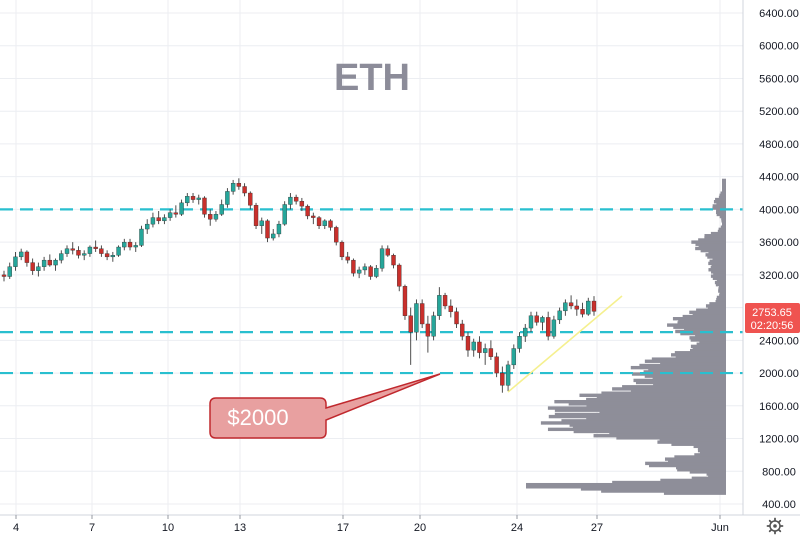 Image resolution: width=800 pixels, height=537 pixels. Describe the element at coordinates (325, 406) in the screenshot. I see `callout-box` at that location.